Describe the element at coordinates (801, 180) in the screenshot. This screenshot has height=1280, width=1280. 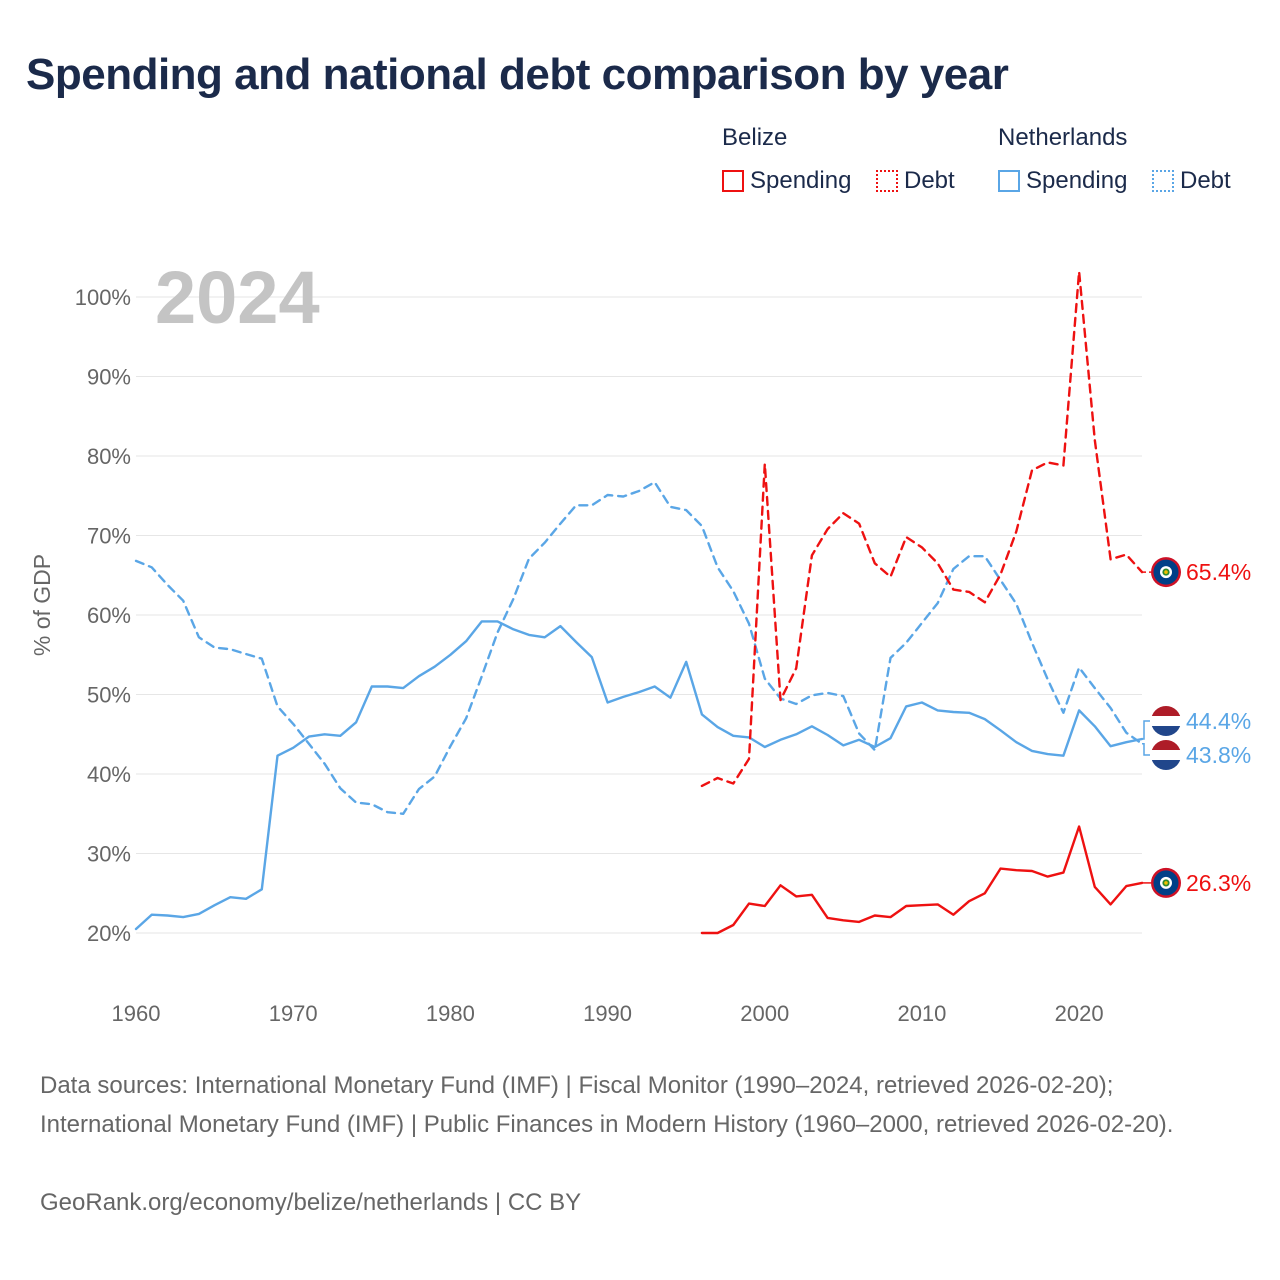
I see `legend-label-belize-spending: Spending` at that location.